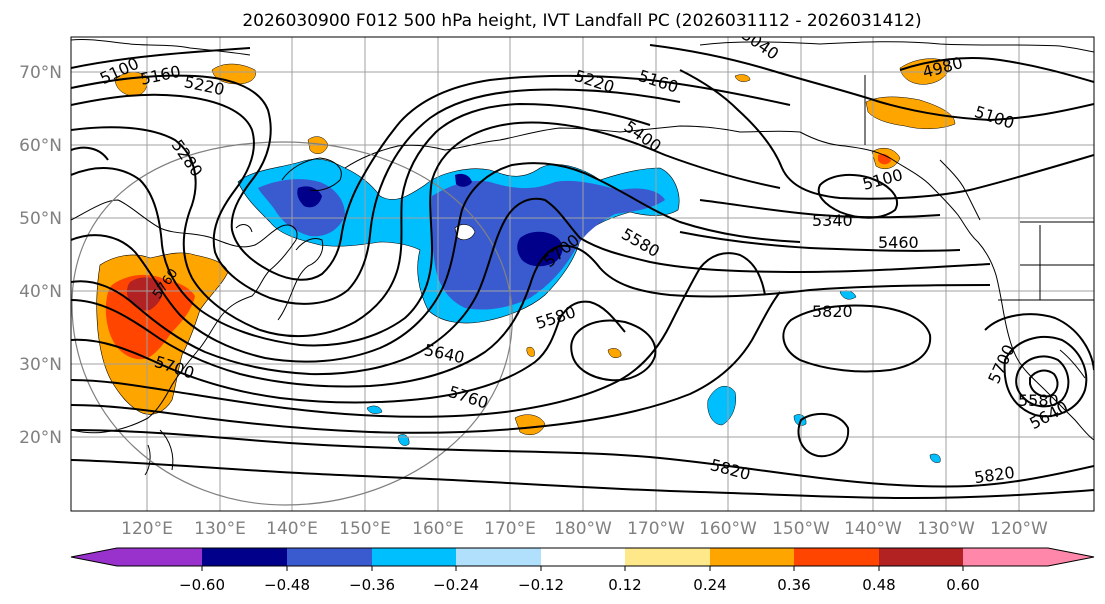  Describe the element at coordinates (801, 529) in the screenshot. I see `lon-label: 150°W` at that location.